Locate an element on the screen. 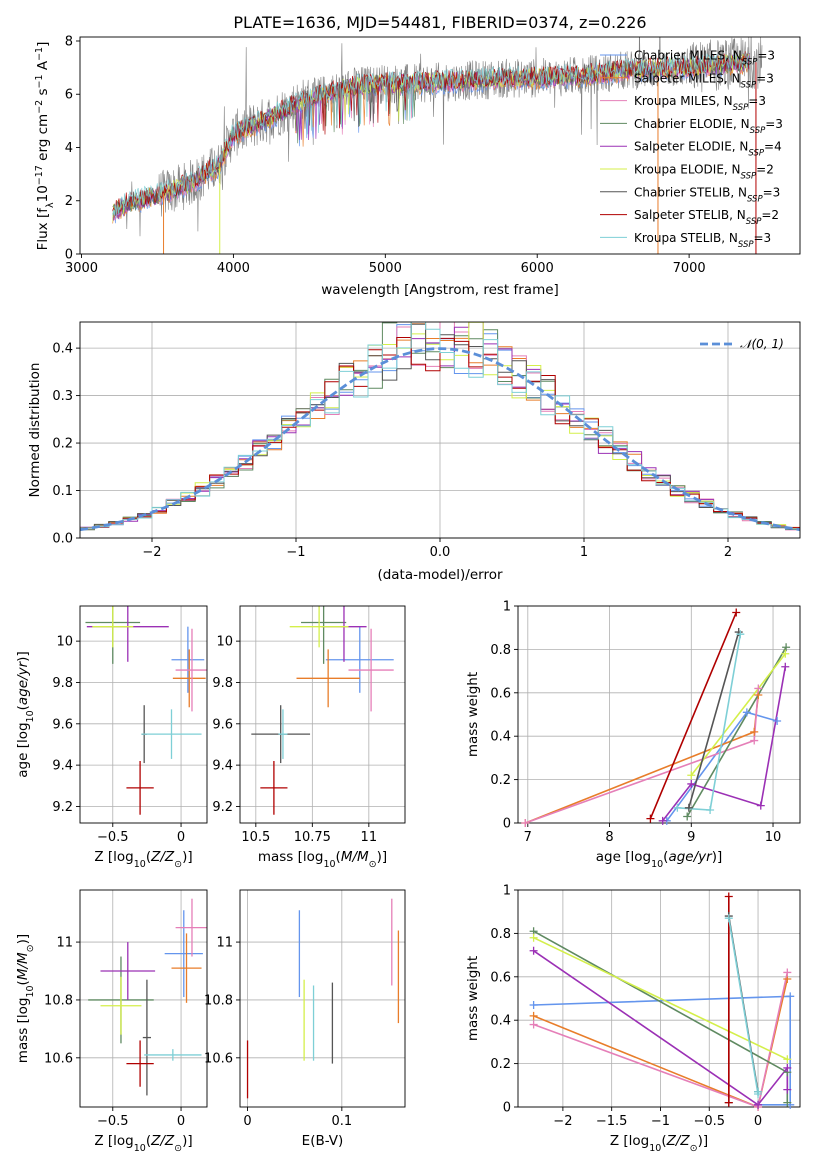 This screenshot has width=819, height=1170. weight-metal-xtick-label: 0 is located at coordinates (758, 1121).